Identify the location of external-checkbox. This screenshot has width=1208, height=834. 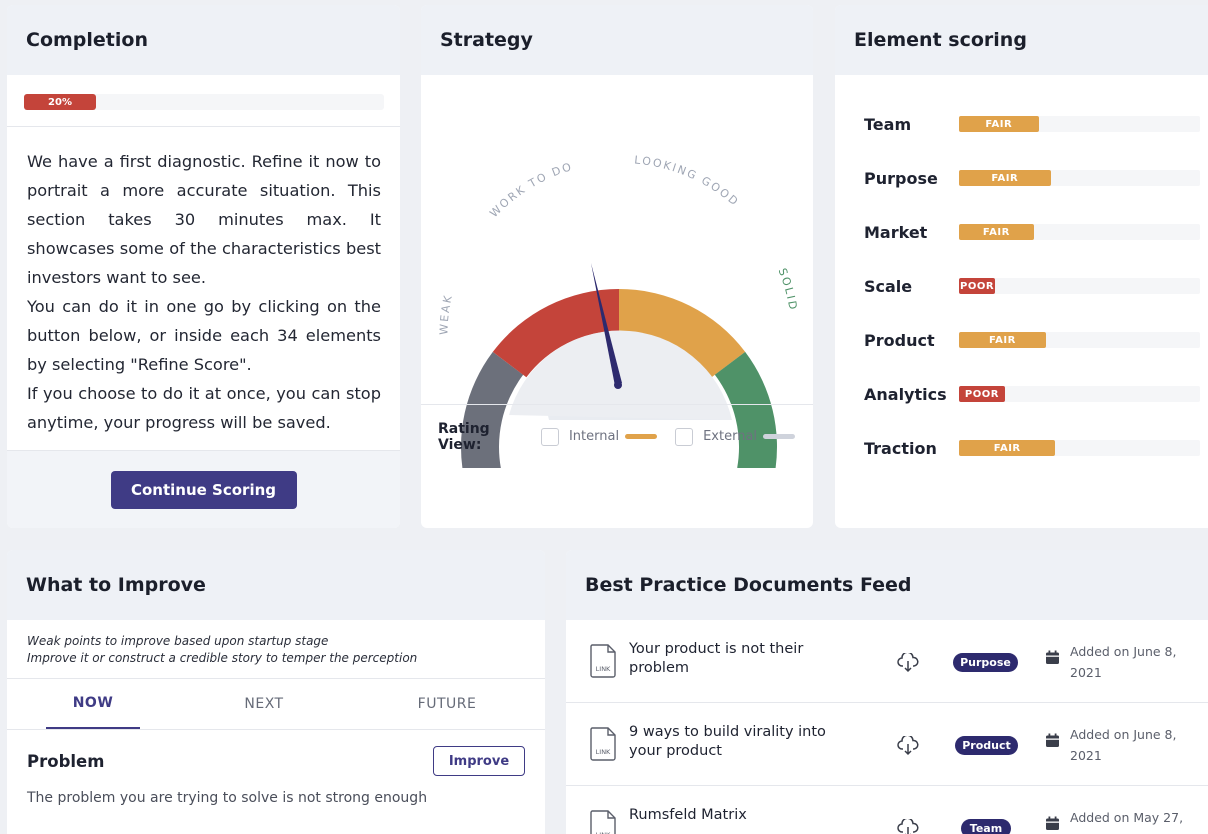
(684, 436).